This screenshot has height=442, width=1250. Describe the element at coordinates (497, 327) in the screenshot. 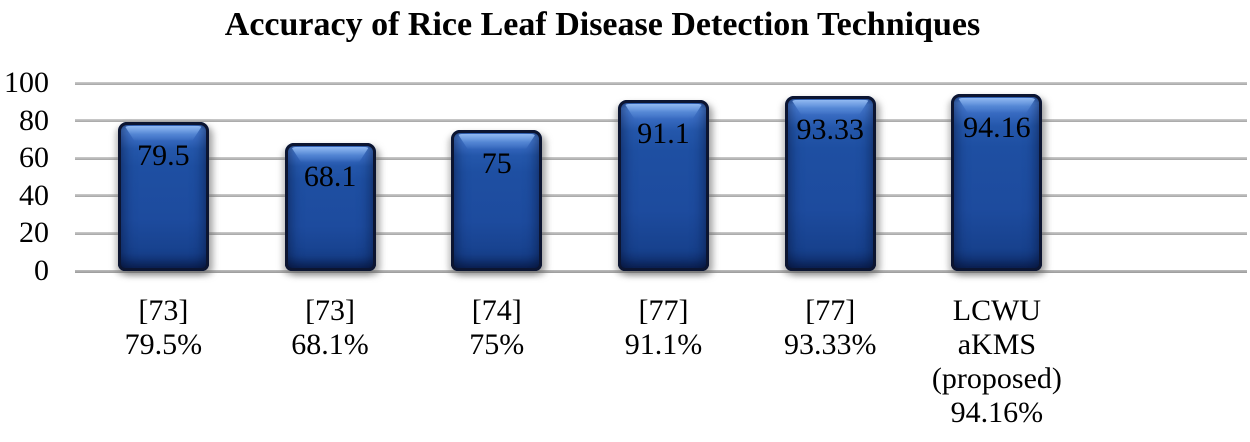

I see `x-category-label: [74] 75%` at that location.